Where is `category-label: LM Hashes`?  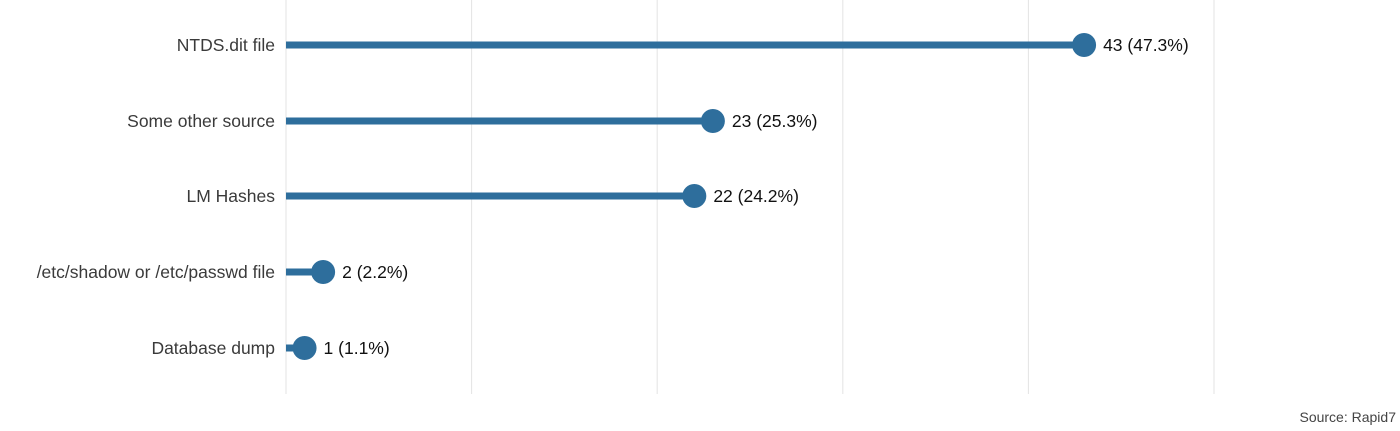
category-label: LM Hashes is located at coordinates (230, 196).